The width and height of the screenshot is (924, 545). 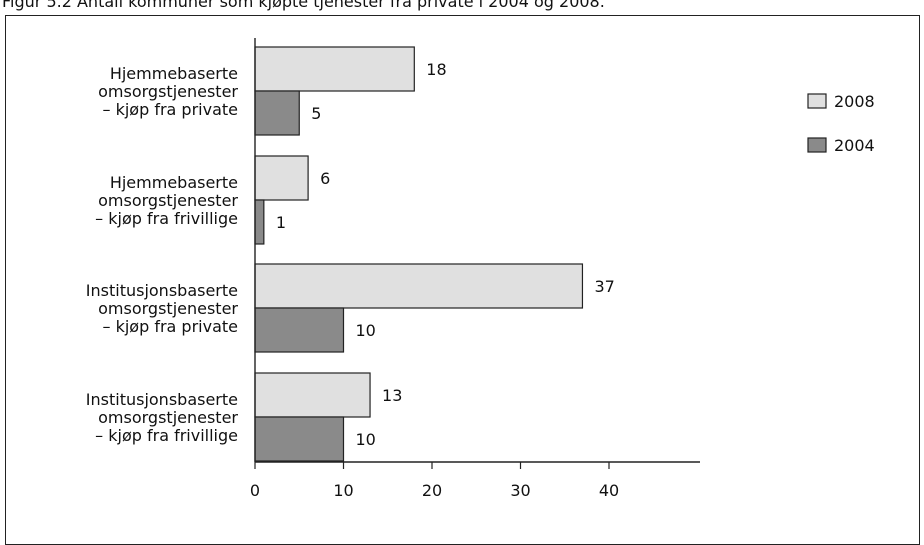 What do you see at coordinates (854, 101) in the screenshot?
I see `legend-label-2008: 2008` at bounding box center [854, 101].